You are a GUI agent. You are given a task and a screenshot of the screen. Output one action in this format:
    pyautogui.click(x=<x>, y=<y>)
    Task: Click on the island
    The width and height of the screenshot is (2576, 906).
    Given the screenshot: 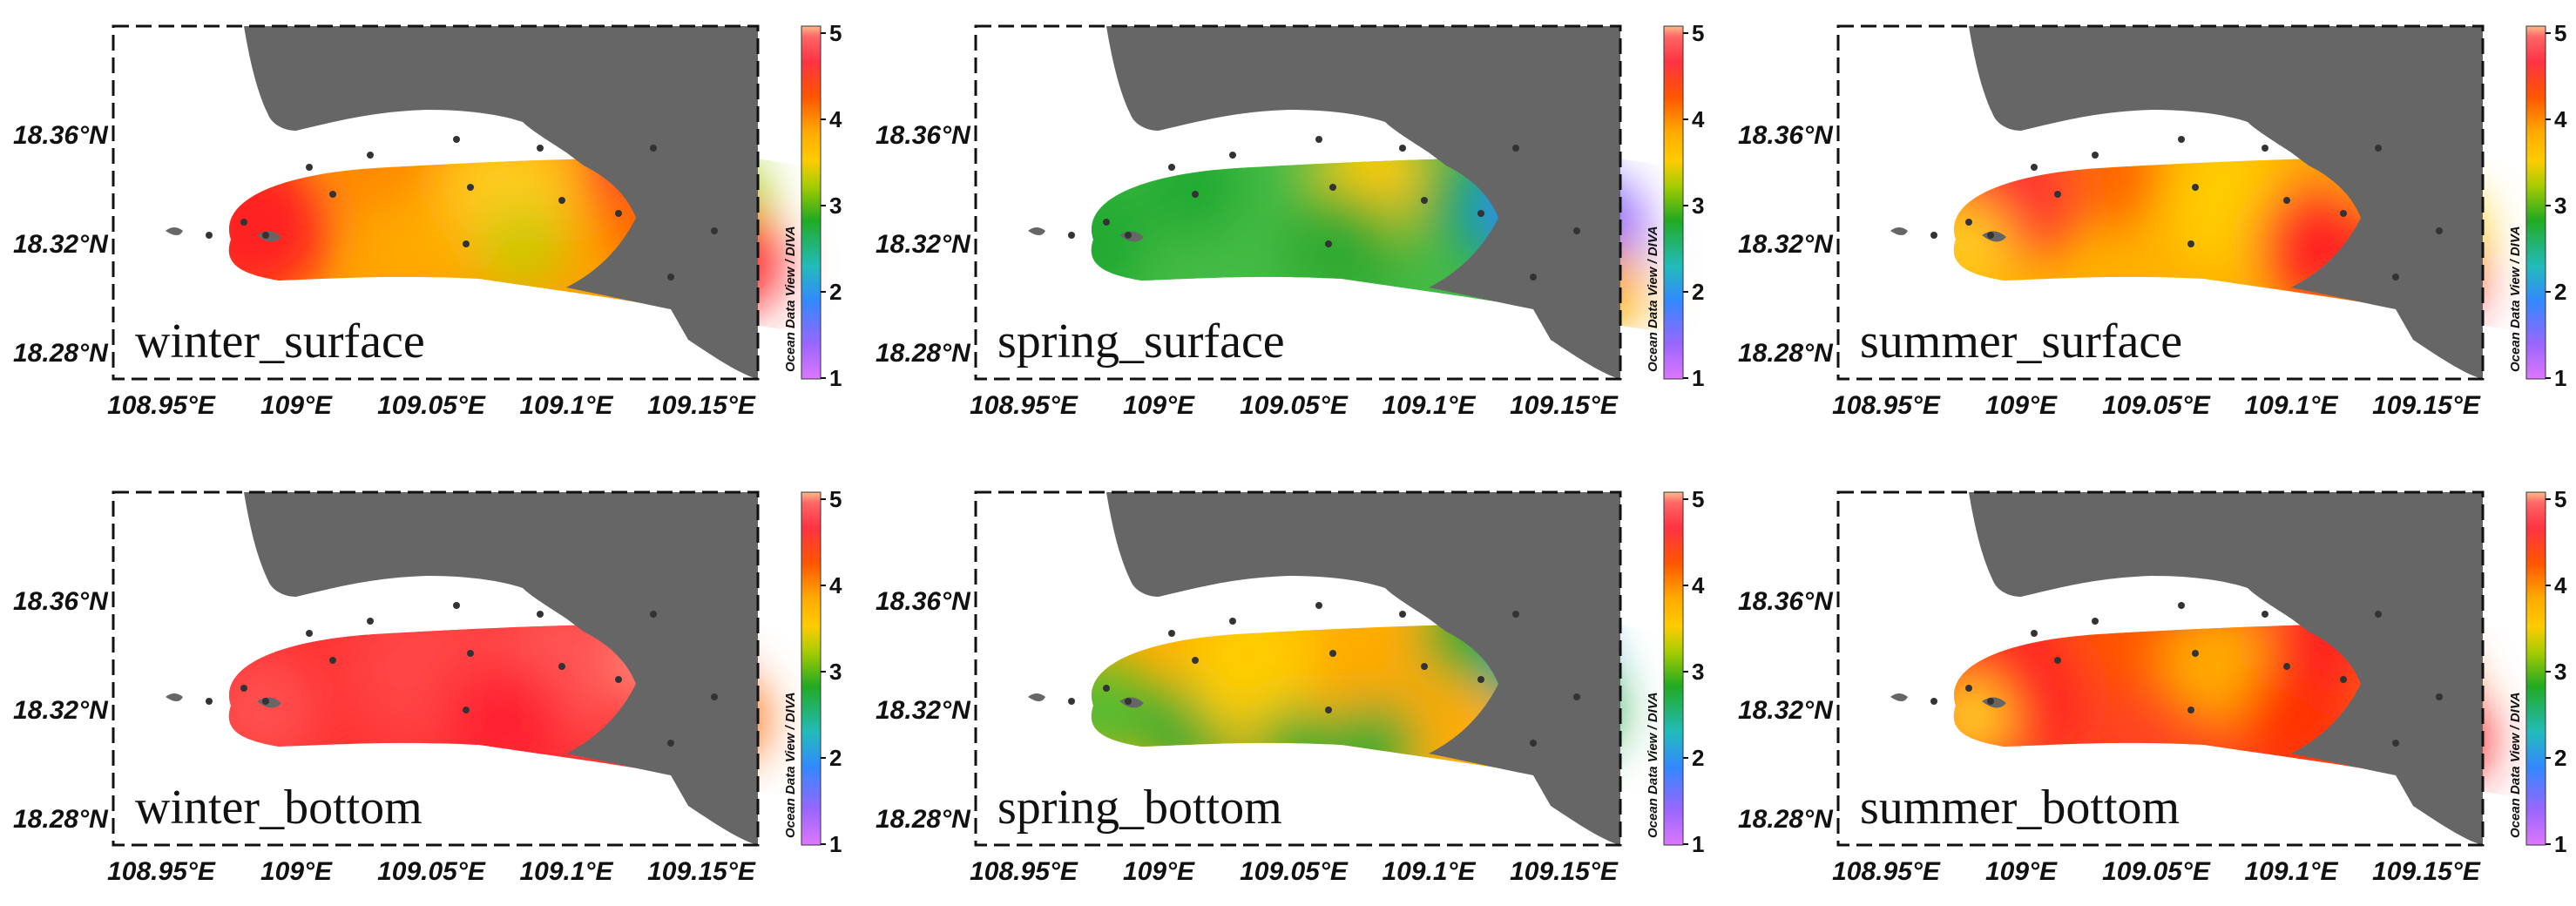 What is the action you would take?
    pyautogui.click(x=1036, y=231)
    